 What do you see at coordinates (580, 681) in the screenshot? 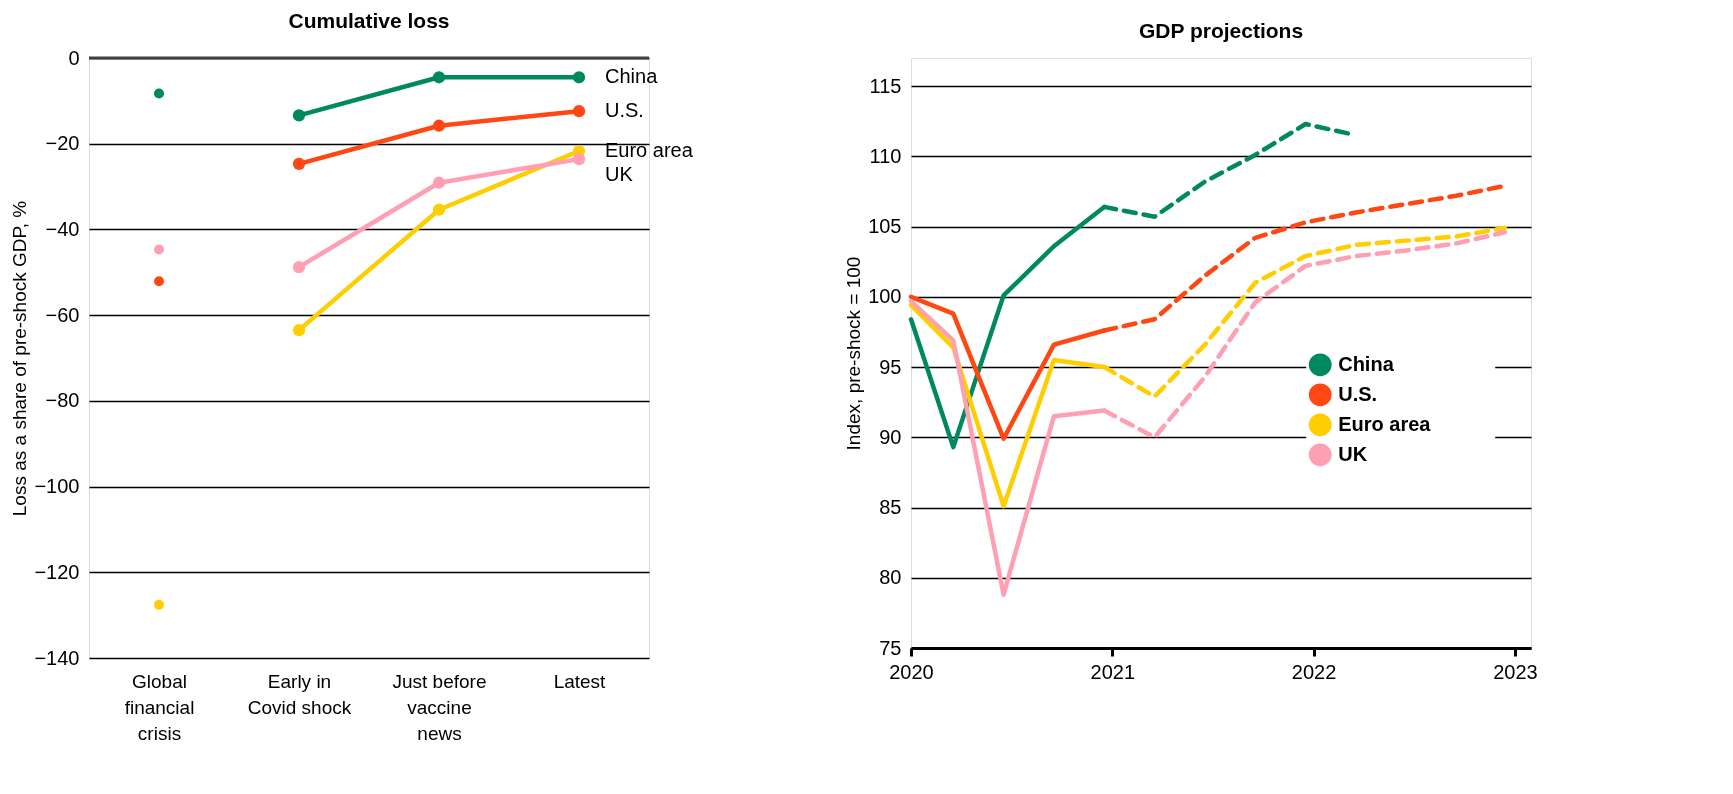
I see `x-tick-label: Latest` at bounding box center [580, 681].